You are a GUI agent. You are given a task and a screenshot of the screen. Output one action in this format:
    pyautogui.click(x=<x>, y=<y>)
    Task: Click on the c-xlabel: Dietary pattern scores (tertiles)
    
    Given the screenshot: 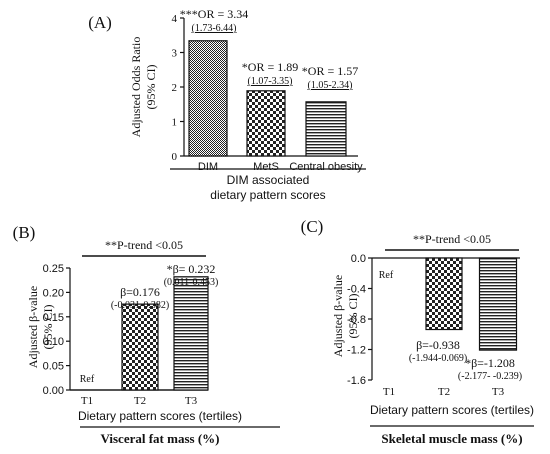 What is the action you would take?
    pyautogui.click(x=452, y=410)
    